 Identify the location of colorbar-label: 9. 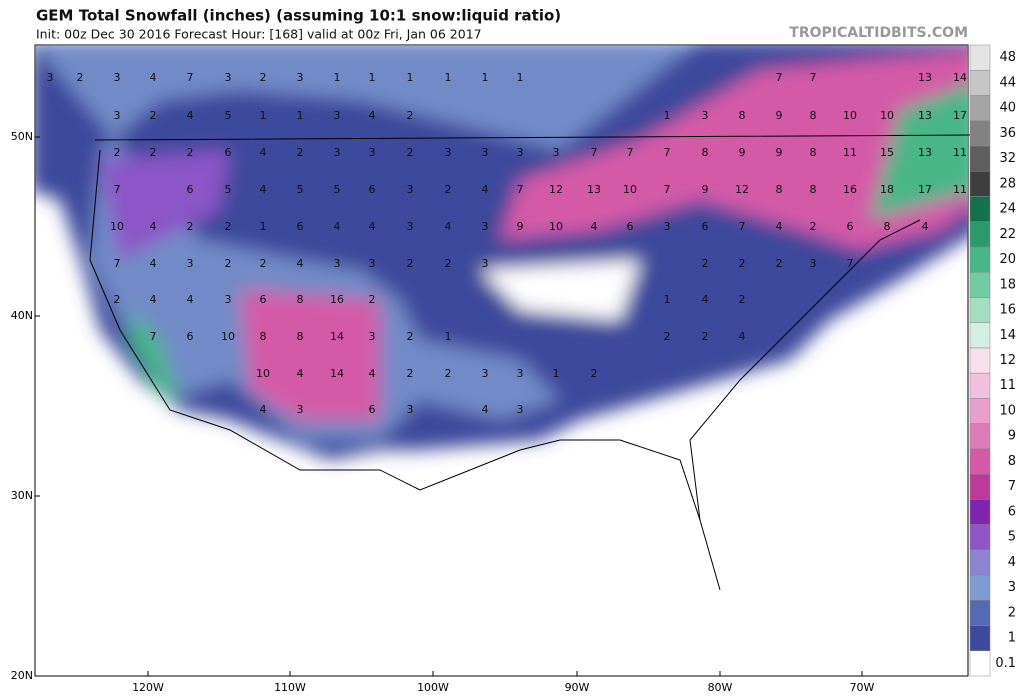
(1012, 436).